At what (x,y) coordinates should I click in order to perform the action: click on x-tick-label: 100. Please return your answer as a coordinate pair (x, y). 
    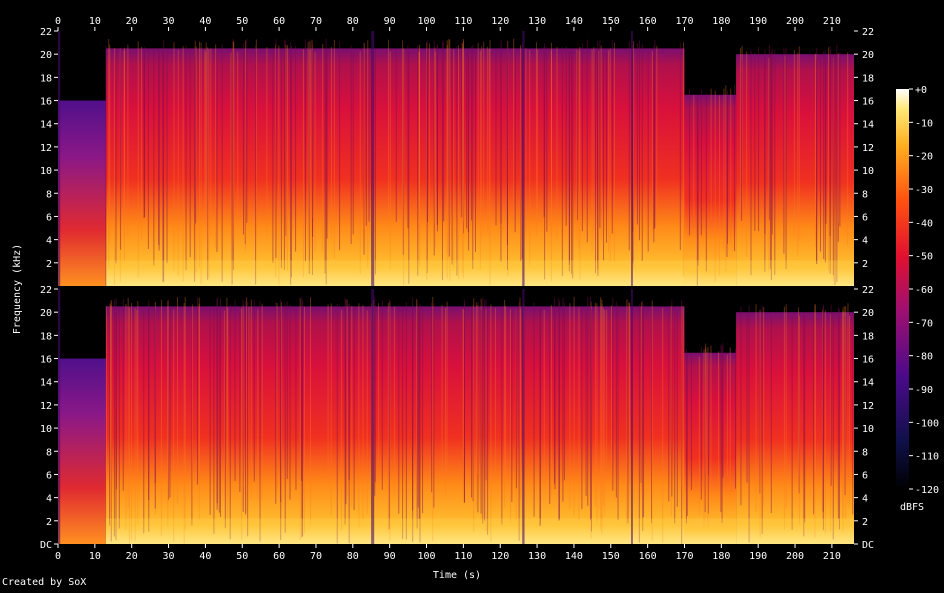
    Looking at the image, I should click on (426, 21).